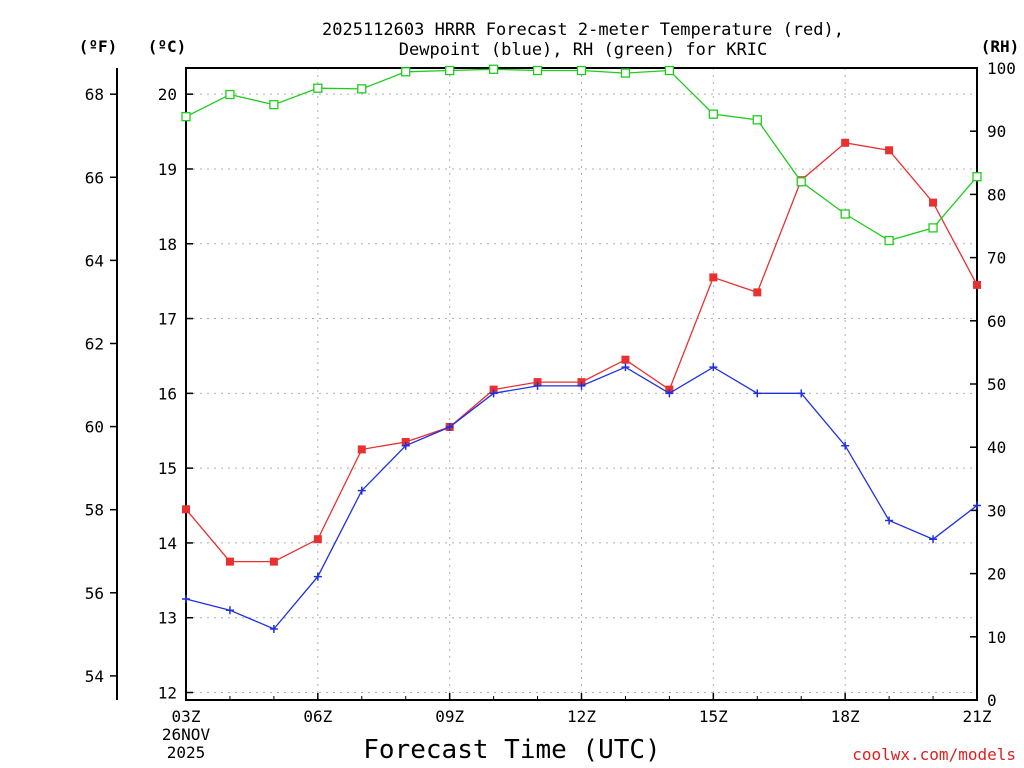 This screenshot has width=1024, height=768. I want to click on rh-tick-label: 40, so click(996, 447).